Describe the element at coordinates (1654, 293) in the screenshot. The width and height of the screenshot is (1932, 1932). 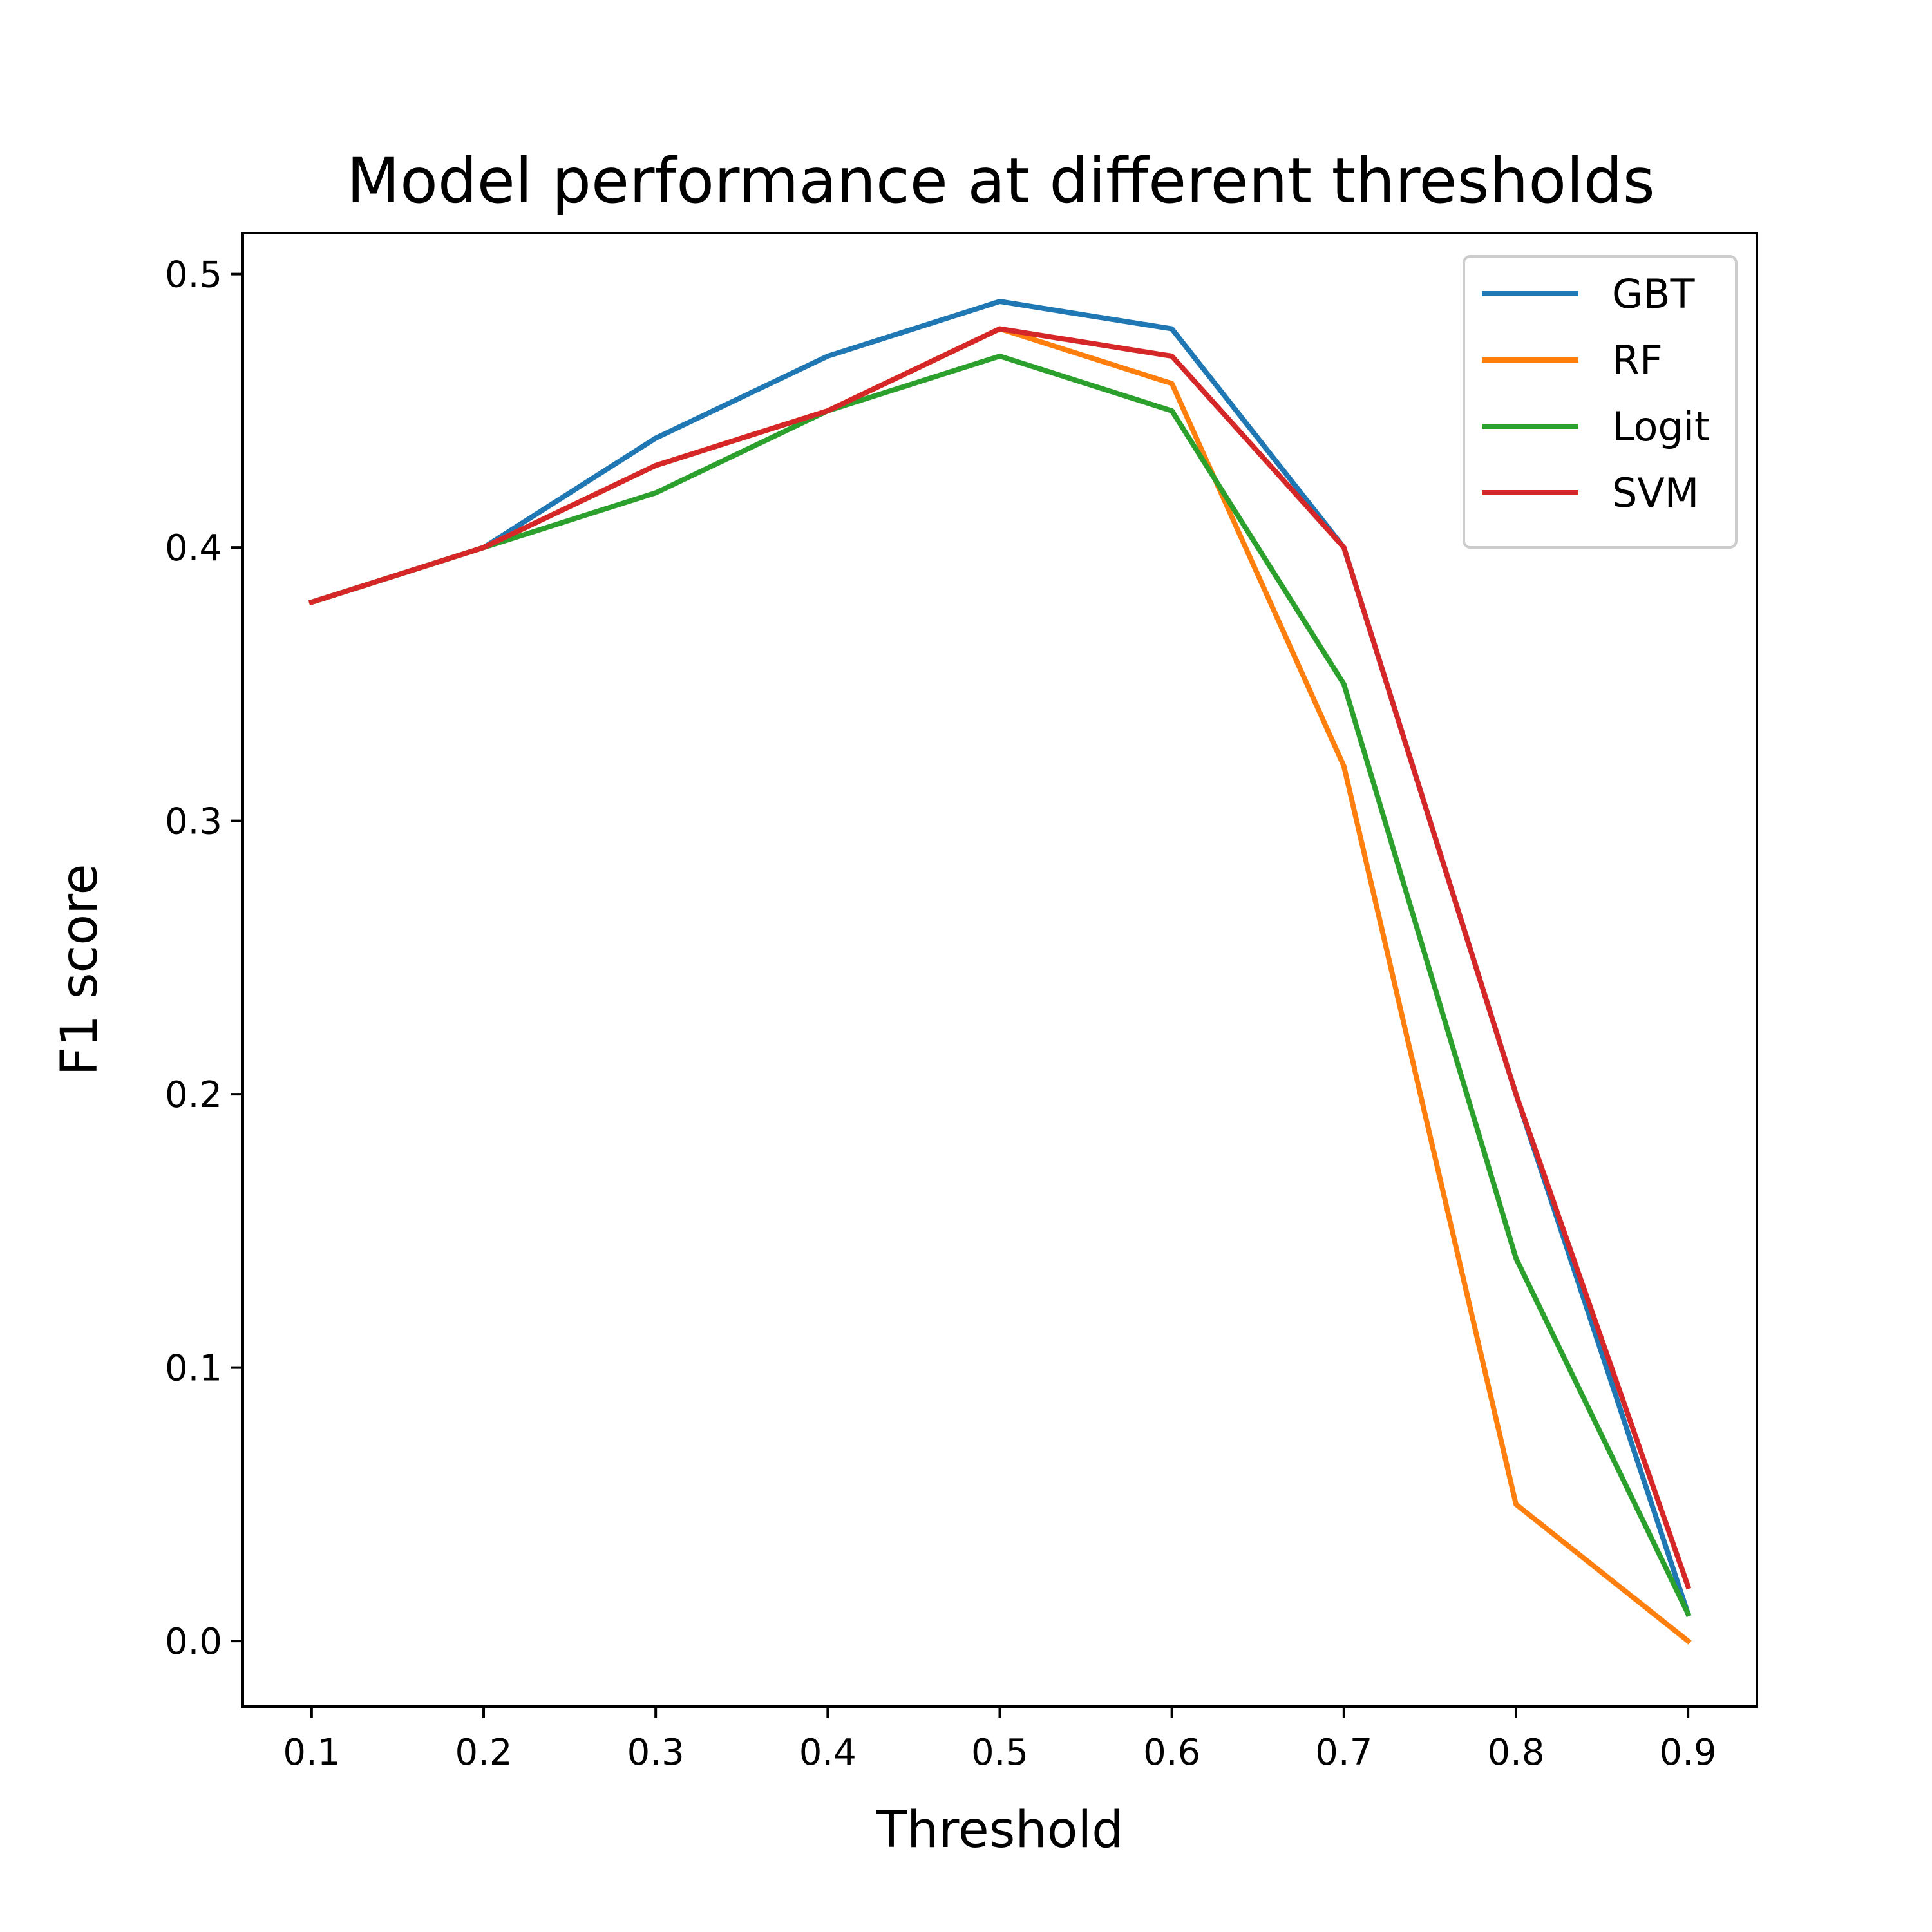
I see `legend-label-gbt: GBT` at that location.